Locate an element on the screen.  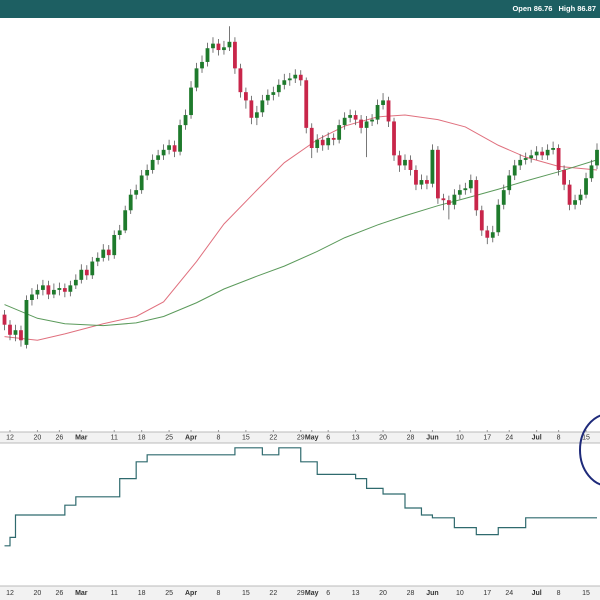
x-tick-label: Apr is located at coordinates (191, 593).